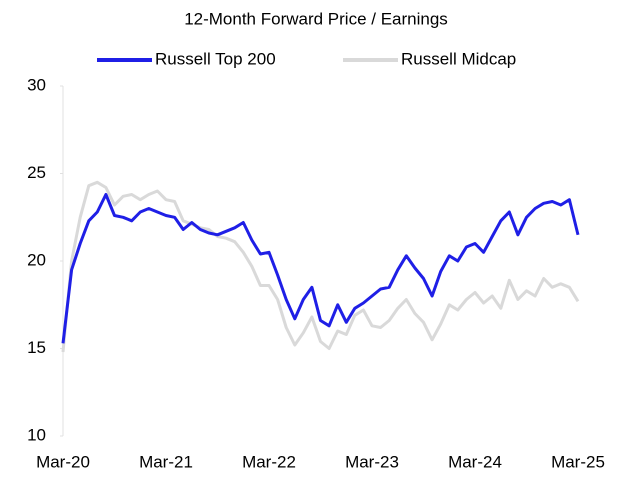  I want to click on x-tick-label: Mar-22, so click(269, 461).